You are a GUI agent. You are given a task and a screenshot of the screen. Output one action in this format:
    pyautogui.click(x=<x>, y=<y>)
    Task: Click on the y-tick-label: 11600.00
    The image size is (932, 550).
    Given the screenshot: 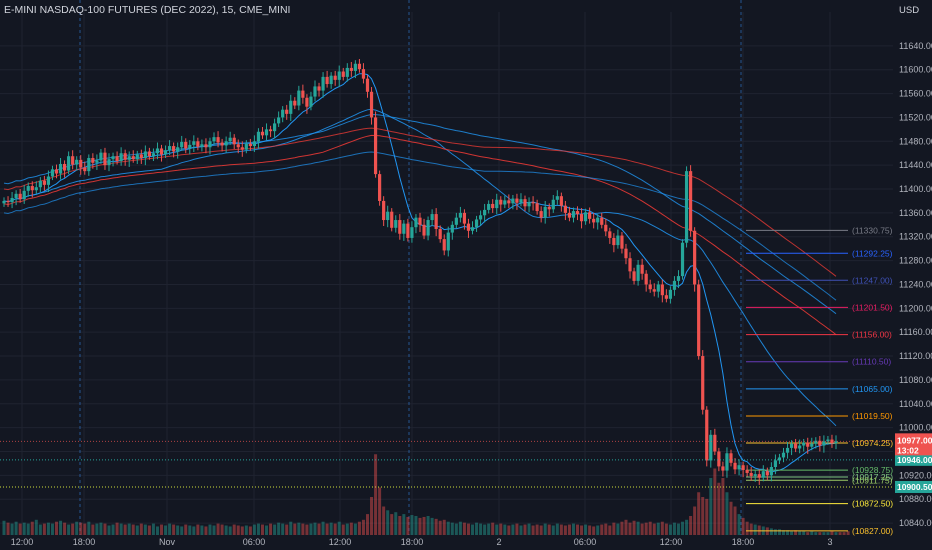 What is the action you would take?
    pyautogui.click(x=915, y=70)
    